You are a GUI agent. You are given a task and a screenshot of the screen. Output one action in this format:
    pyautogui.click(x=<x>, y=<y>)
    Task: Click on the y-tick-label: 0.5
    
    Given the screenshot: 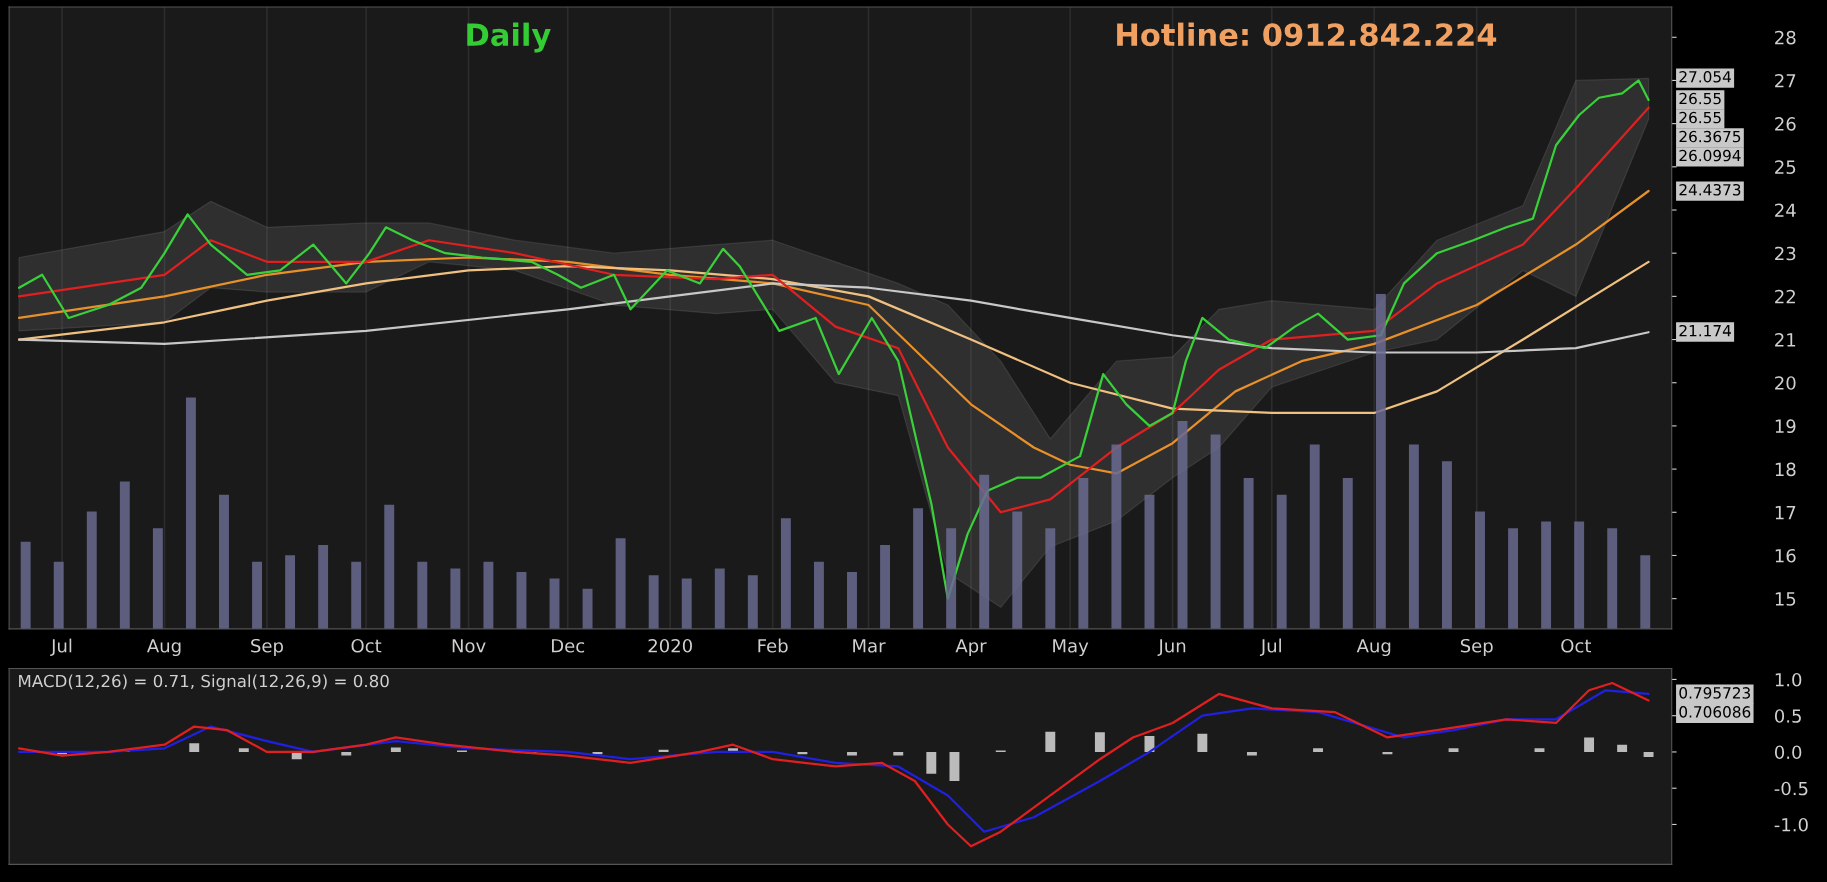 What is the action you would take?
    pyautogui.click(x=1787, y=716)
    